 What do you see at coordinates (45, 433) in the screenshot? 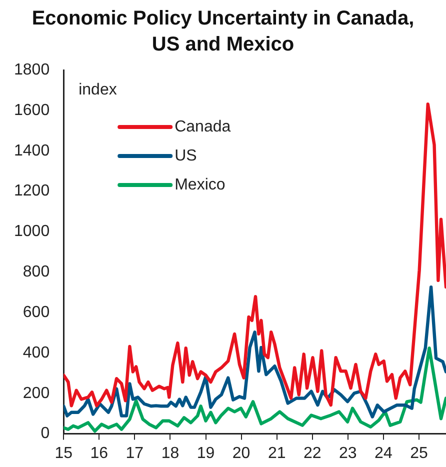
I see `y-tick-label: 0` at bounding box center [45, 433].